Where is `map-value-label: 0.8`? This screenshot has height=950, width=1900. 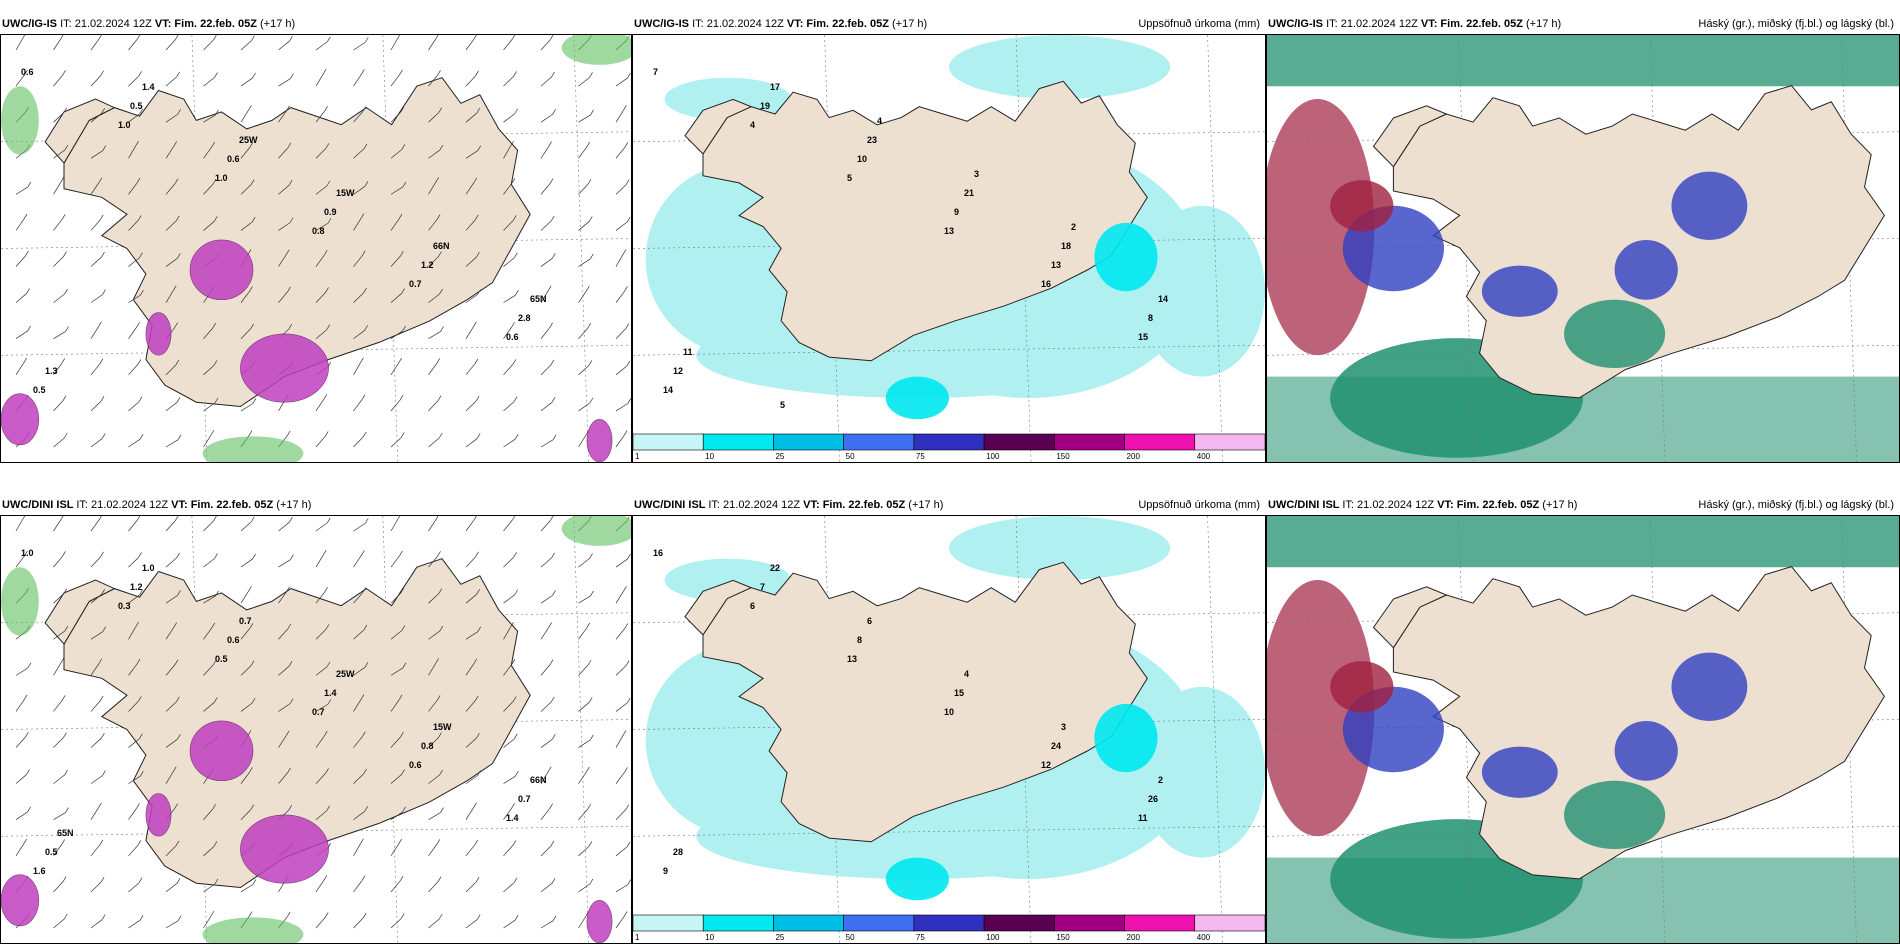
map-value-label: 0.8 is located at coordinates (427, 746).